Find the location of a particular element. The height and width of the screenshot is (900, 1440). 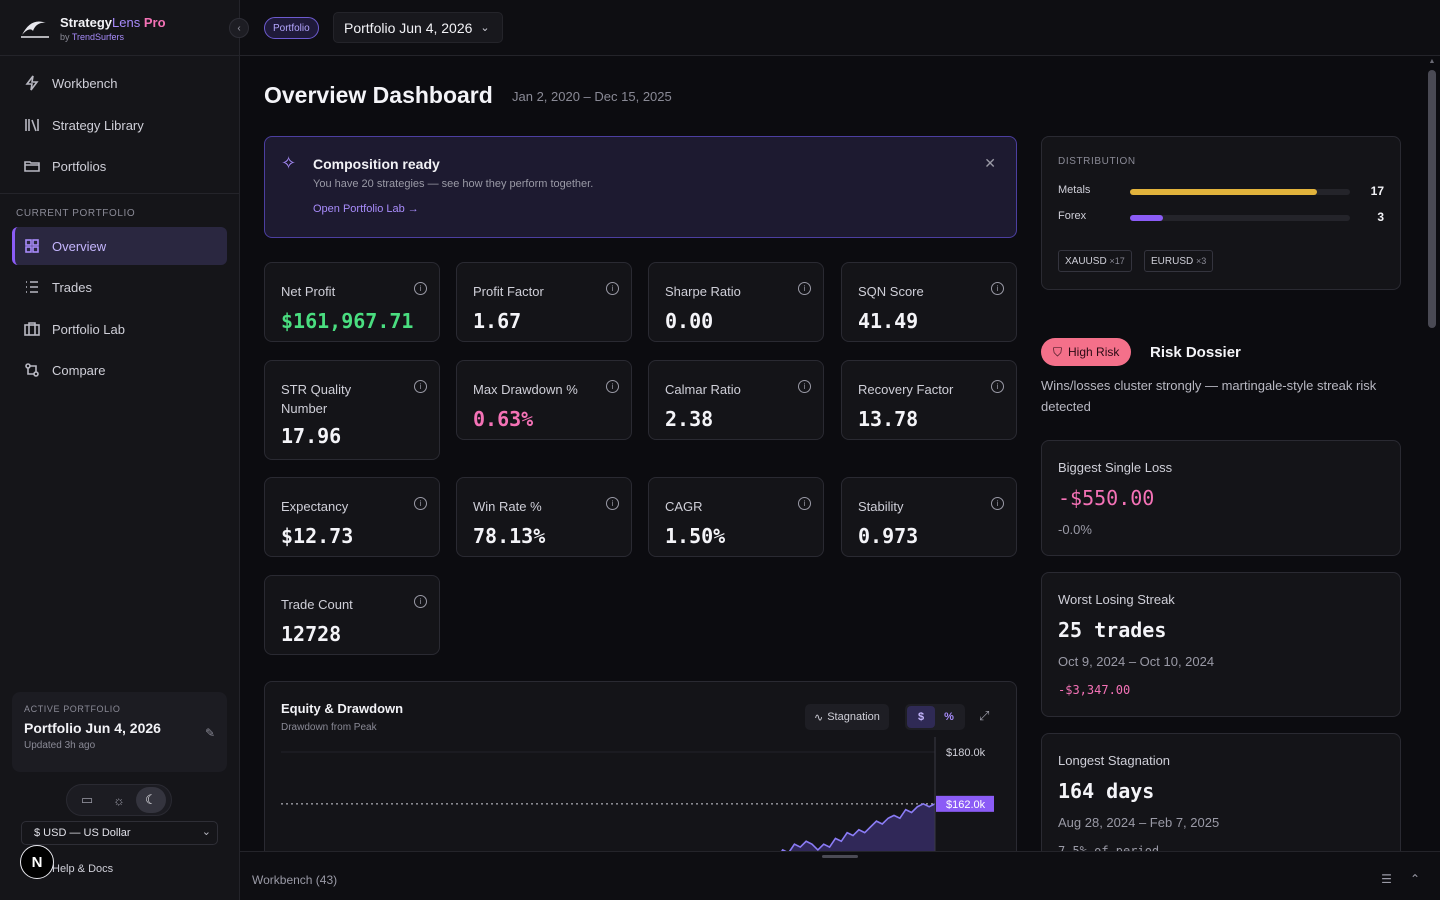

risk-card-label: Worst Losing Streak is located at coordinates (1116, 599).